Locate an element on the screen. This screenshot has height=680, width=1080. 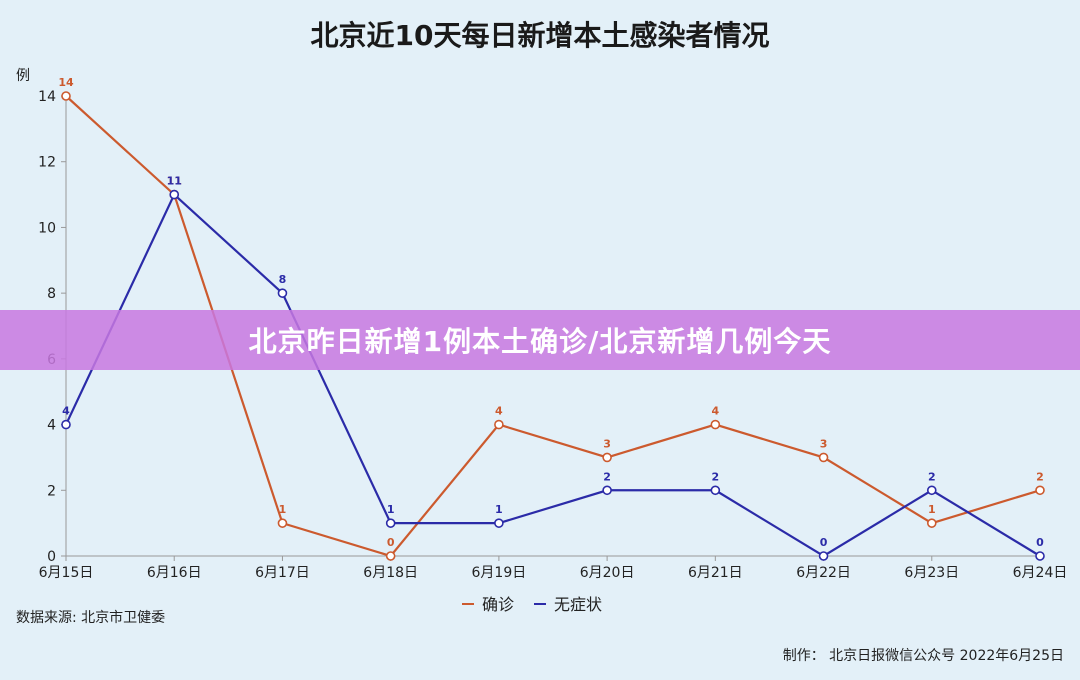
legend-label: 无症状 is located at coordinates (578, 604).